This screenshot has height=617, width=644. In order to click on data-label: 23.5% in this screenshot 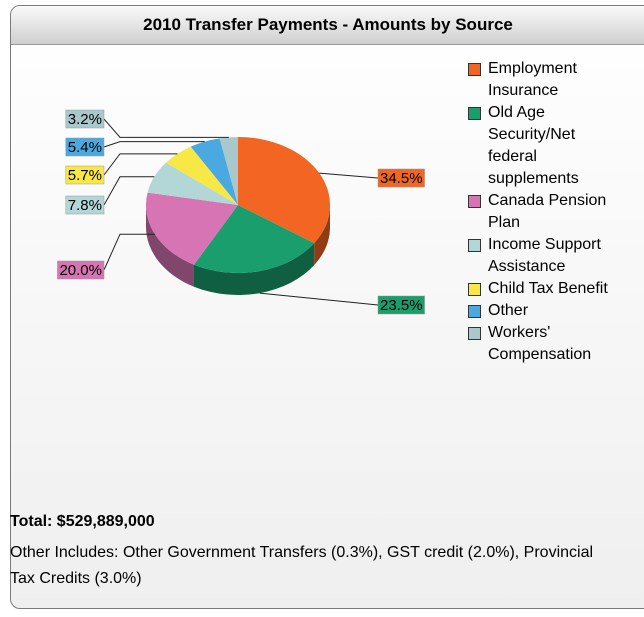, I will do `click(401, 305)`.